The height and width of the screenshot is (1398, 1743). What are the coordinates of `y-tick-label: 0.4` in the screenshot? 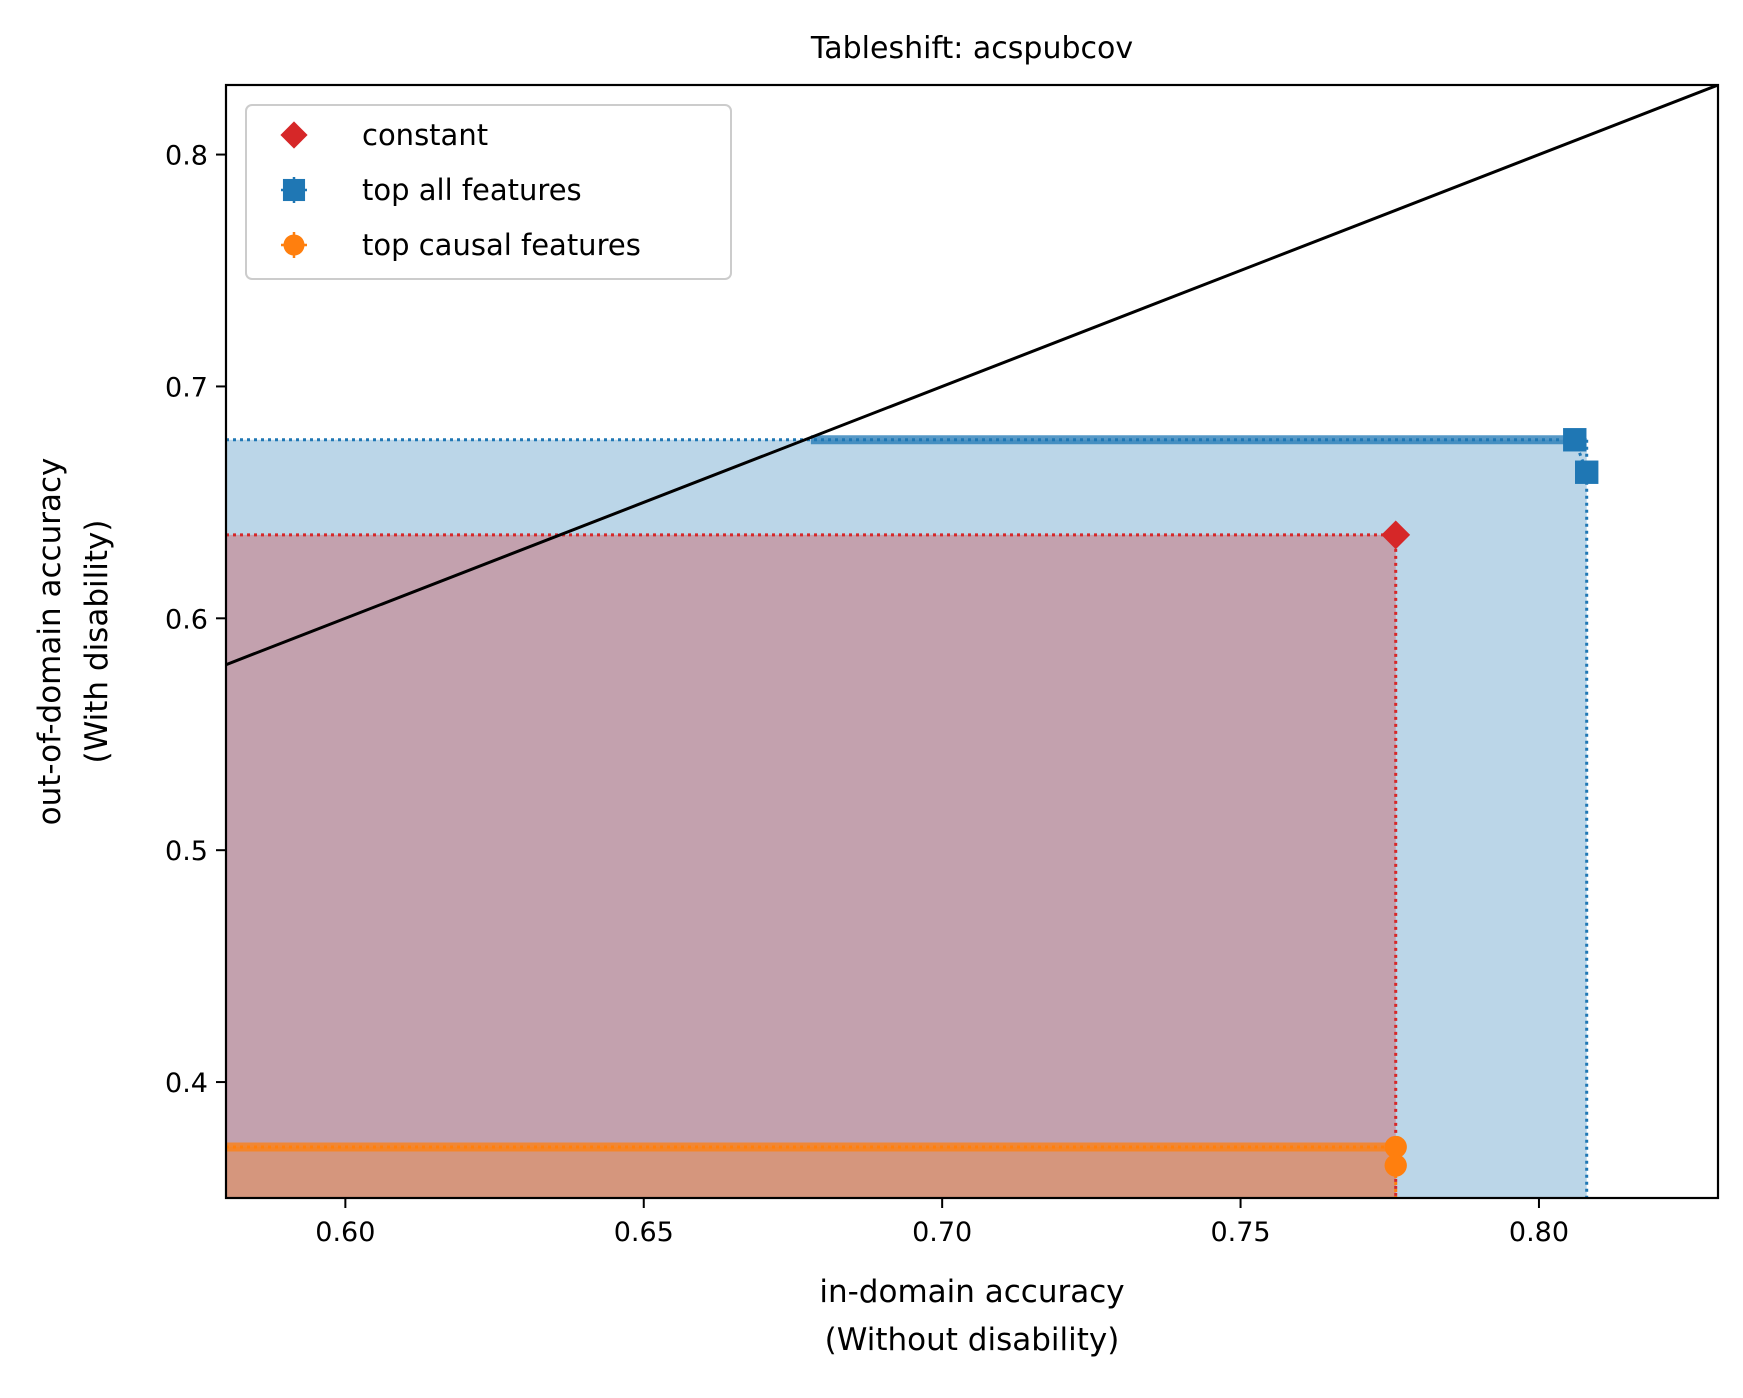 It's located at (186, 1083).